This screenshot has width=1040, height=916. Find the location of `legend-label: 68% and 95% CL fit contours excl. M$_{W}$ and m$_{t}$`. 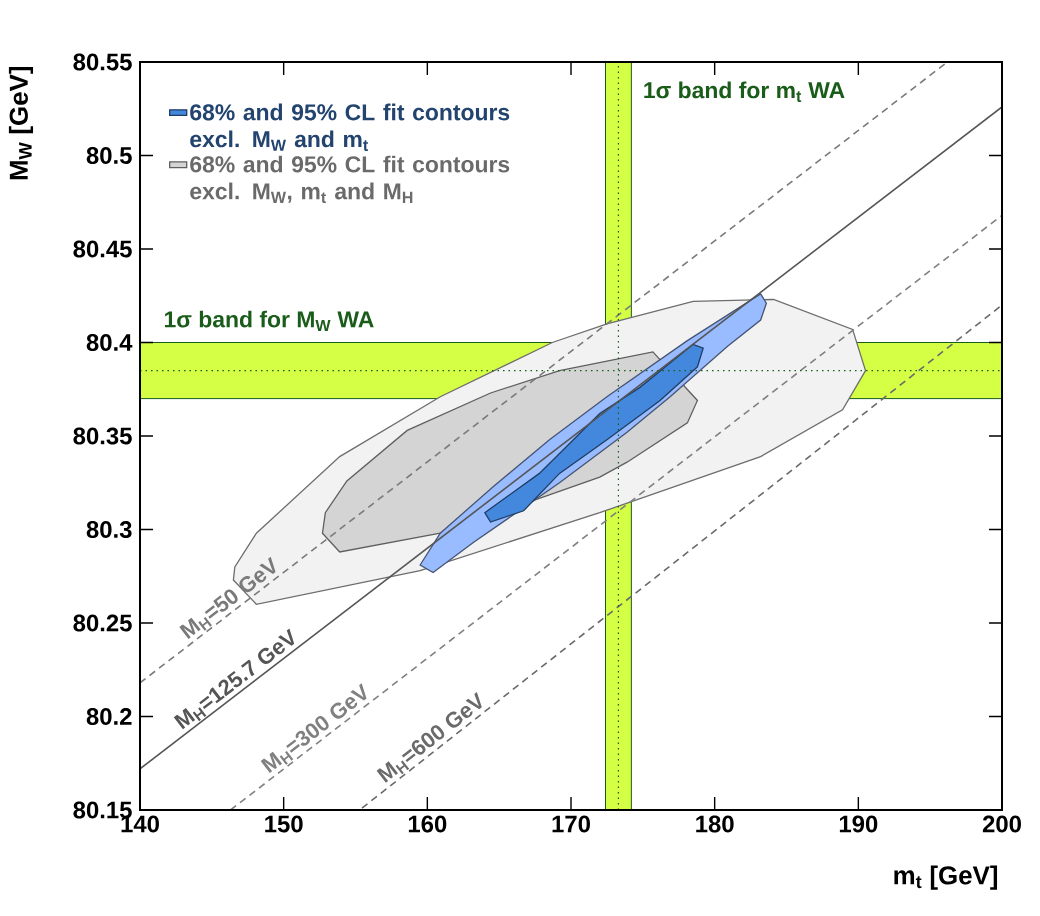

legend-label: 68% and 95% CL fit contours excl. M$_{W}$ and m$_{t}$ is located at coordinates (350, 127).